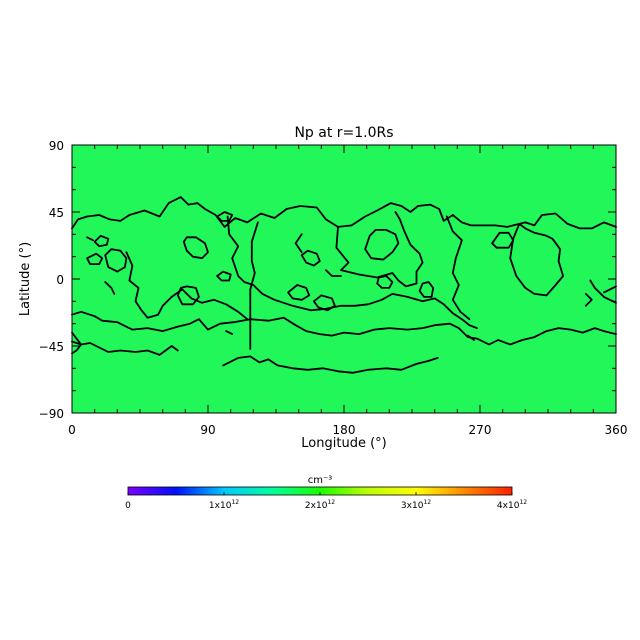  I want to click on colorbar-tick-label: 1x10¹², so click(224, 505).